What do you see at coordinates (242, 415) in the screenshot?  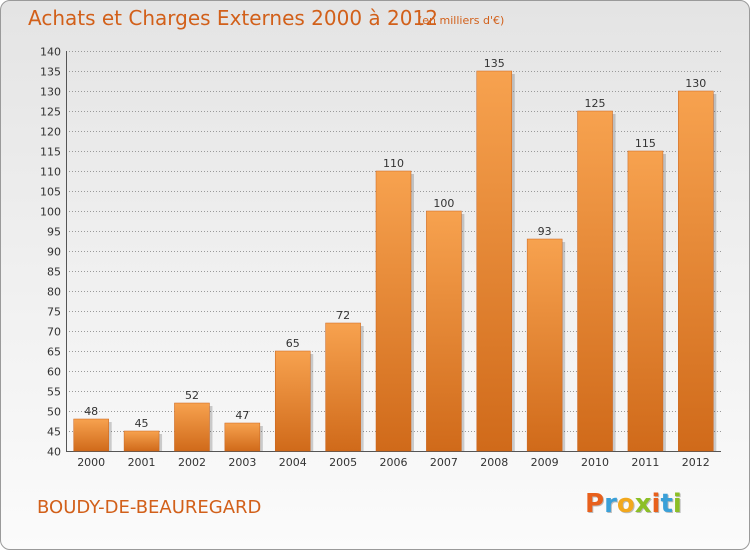 I see `data-label: 47` at bounding box center [242, 415].